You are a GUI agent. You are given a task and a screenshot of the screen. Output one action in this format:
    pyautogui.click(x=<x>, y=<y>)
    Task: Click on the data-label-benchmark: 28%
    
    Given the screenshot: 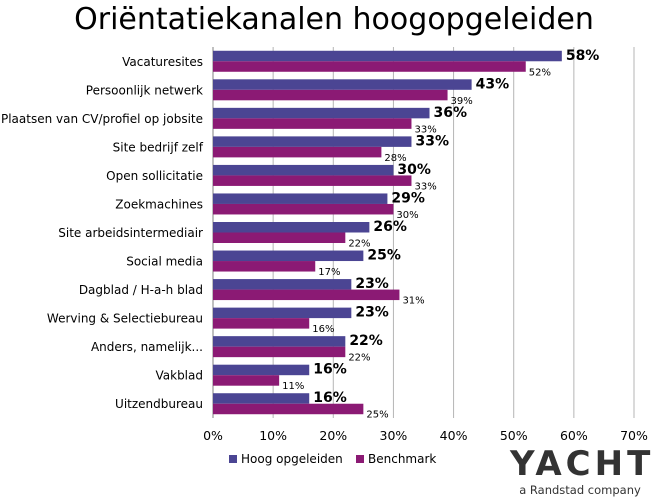 What is the action you would take?
    pyautogui.click(x=395, y=158)
    